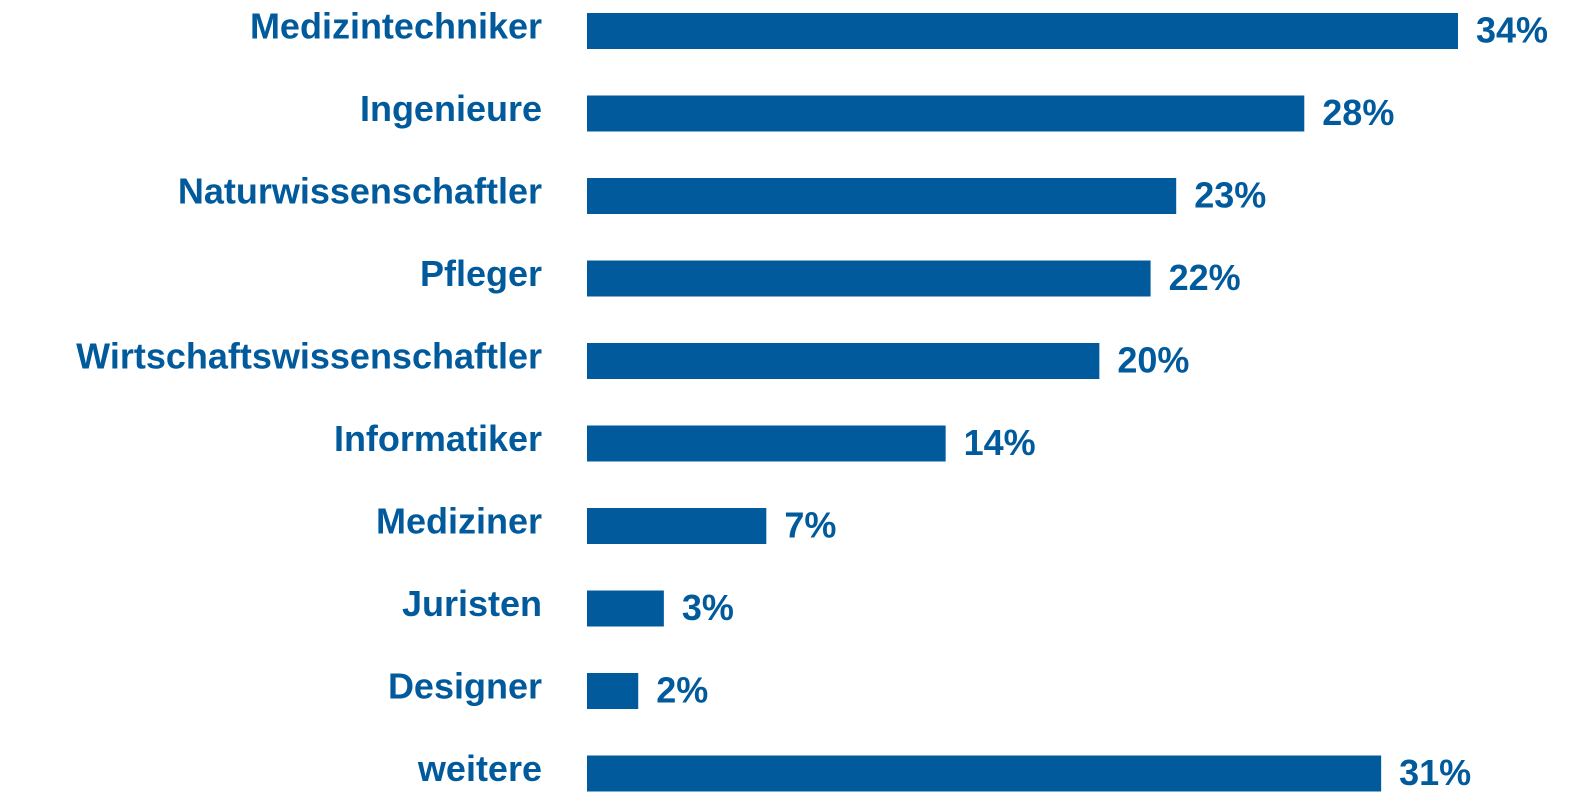  I want to click on category-label: Informatiker, so click(438, 438).